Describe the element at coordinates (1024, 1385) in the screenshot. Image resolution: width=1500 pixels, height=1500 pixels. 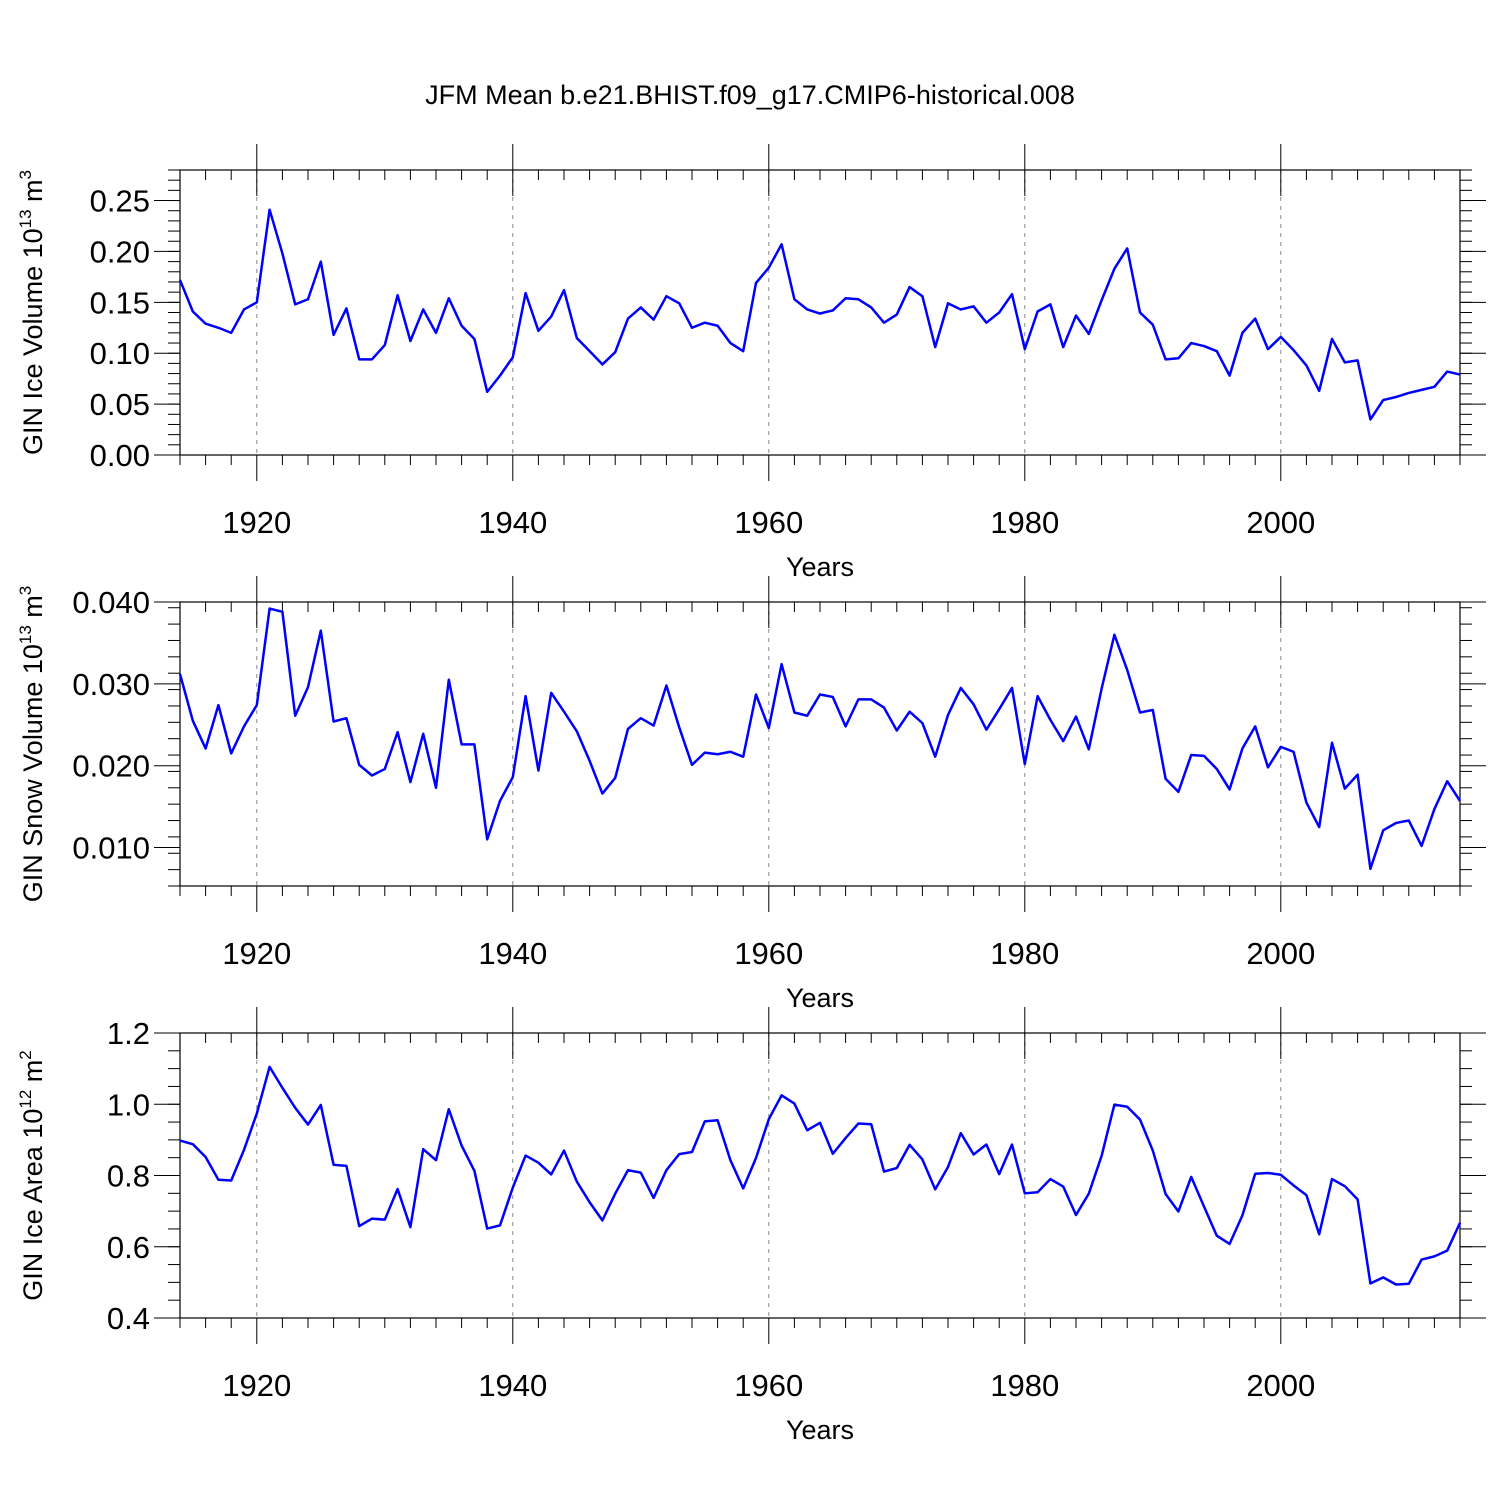
I see `ice-area-x-tick-label: 1980` at that location.